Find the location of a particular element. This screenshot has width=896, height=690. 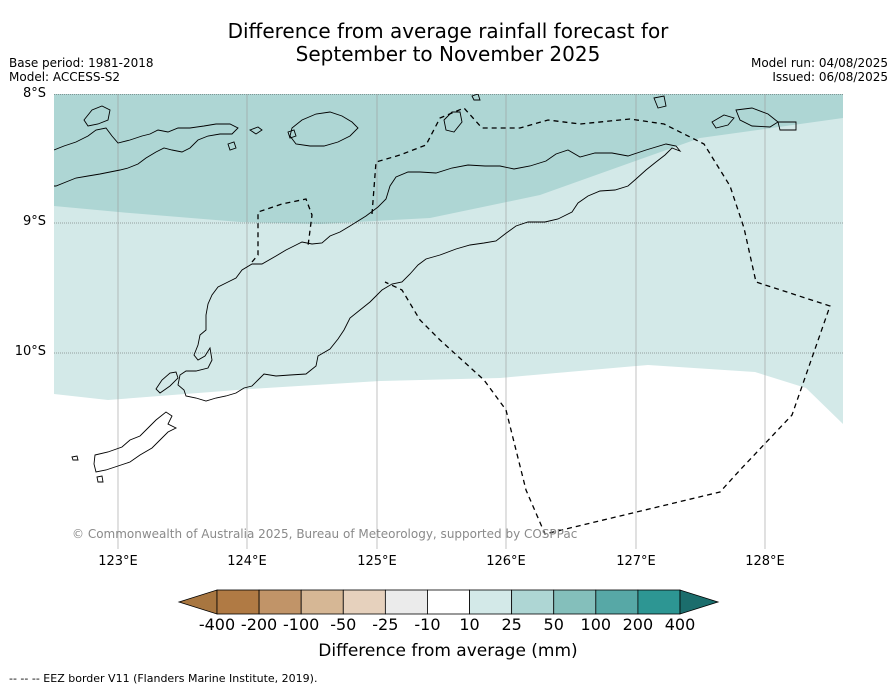

model-run-text: Model run: 04/08/2025 is located at coordinates (819, 63).